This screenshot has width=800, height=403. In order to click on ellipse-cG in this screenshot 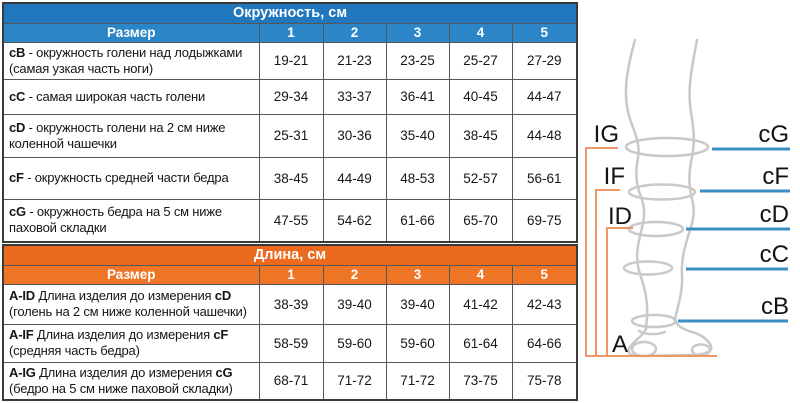, I will do `click(667, 147)`.